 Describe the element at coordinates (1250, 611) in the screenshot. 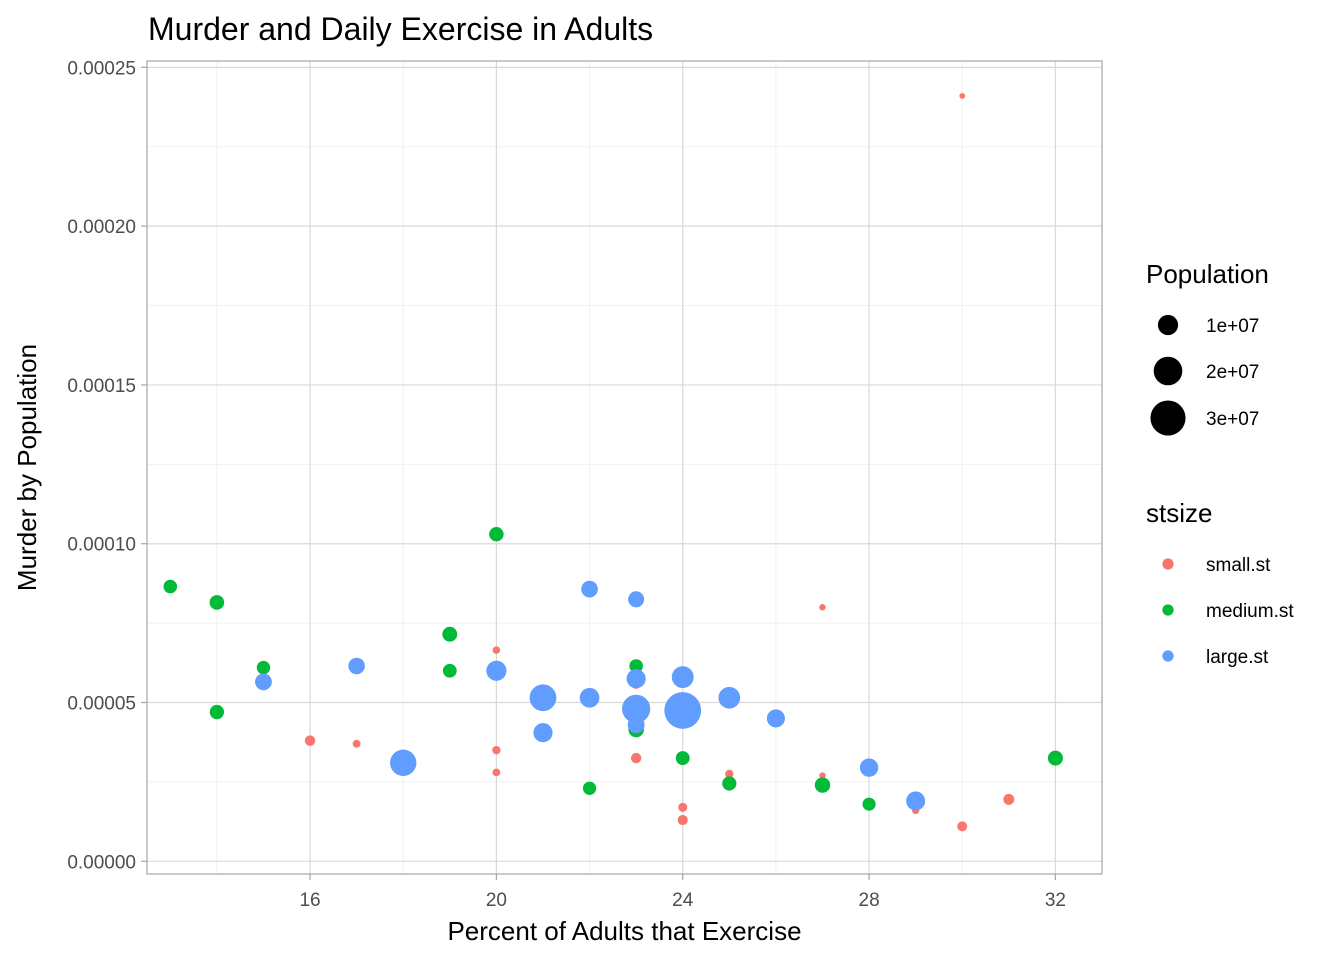

I see `color-legend-label: medium.st` at that location.